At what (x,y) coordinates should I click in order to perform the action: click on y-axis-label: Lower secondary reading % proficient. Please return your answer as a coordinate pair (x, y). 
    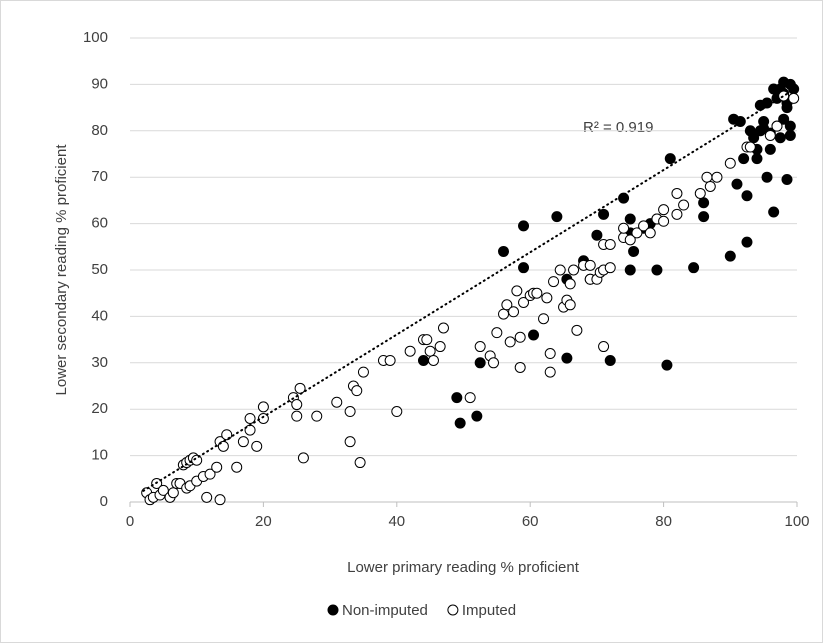
    Looking at the image, I should click on (61, 270).